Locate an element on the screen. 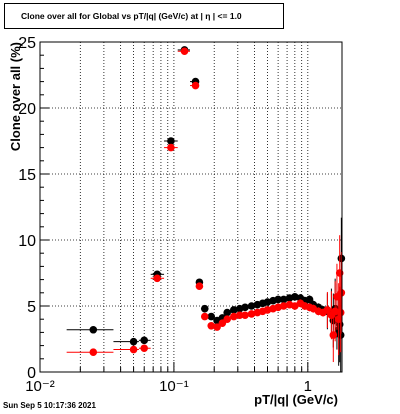 The width and height of the screenshot is (400, 414). y-tick-label: 0 is located at coordinates (31, 373).